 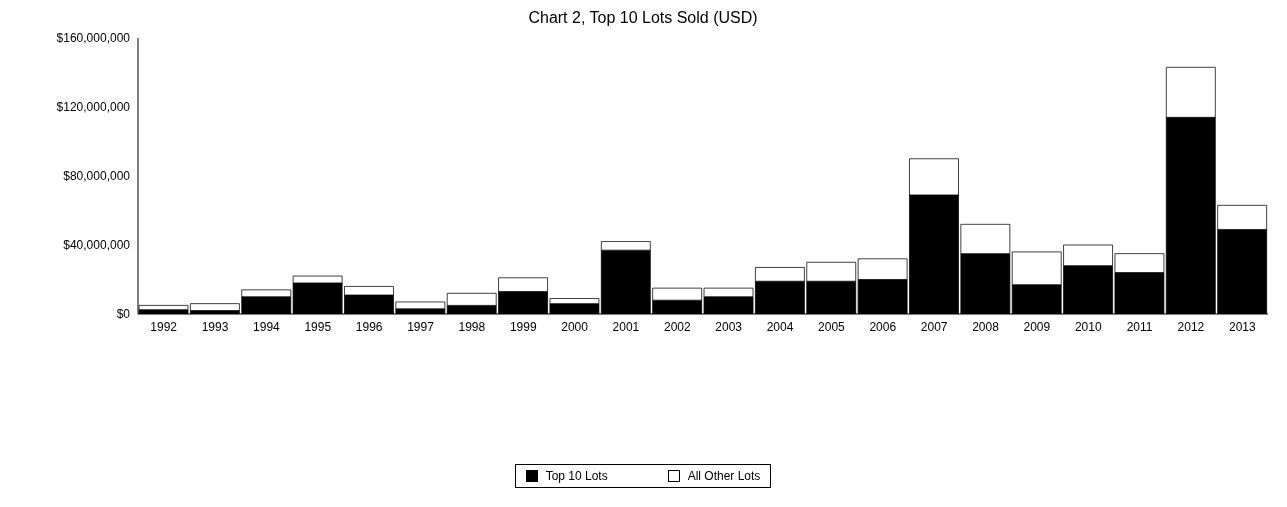 What do you see at coordinates (643, 18) in the screenshot?
I see `chart-title: Chart 2, Top 10 Lots Sold (USD)` at bounding box center [643, 18].